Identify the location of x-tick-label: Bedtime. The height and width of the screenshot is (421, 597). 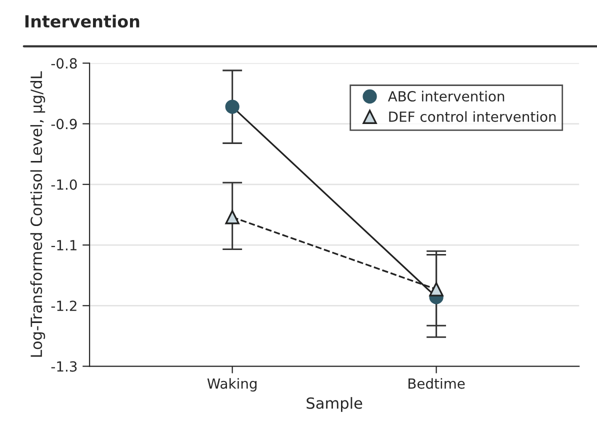
(436, 383).